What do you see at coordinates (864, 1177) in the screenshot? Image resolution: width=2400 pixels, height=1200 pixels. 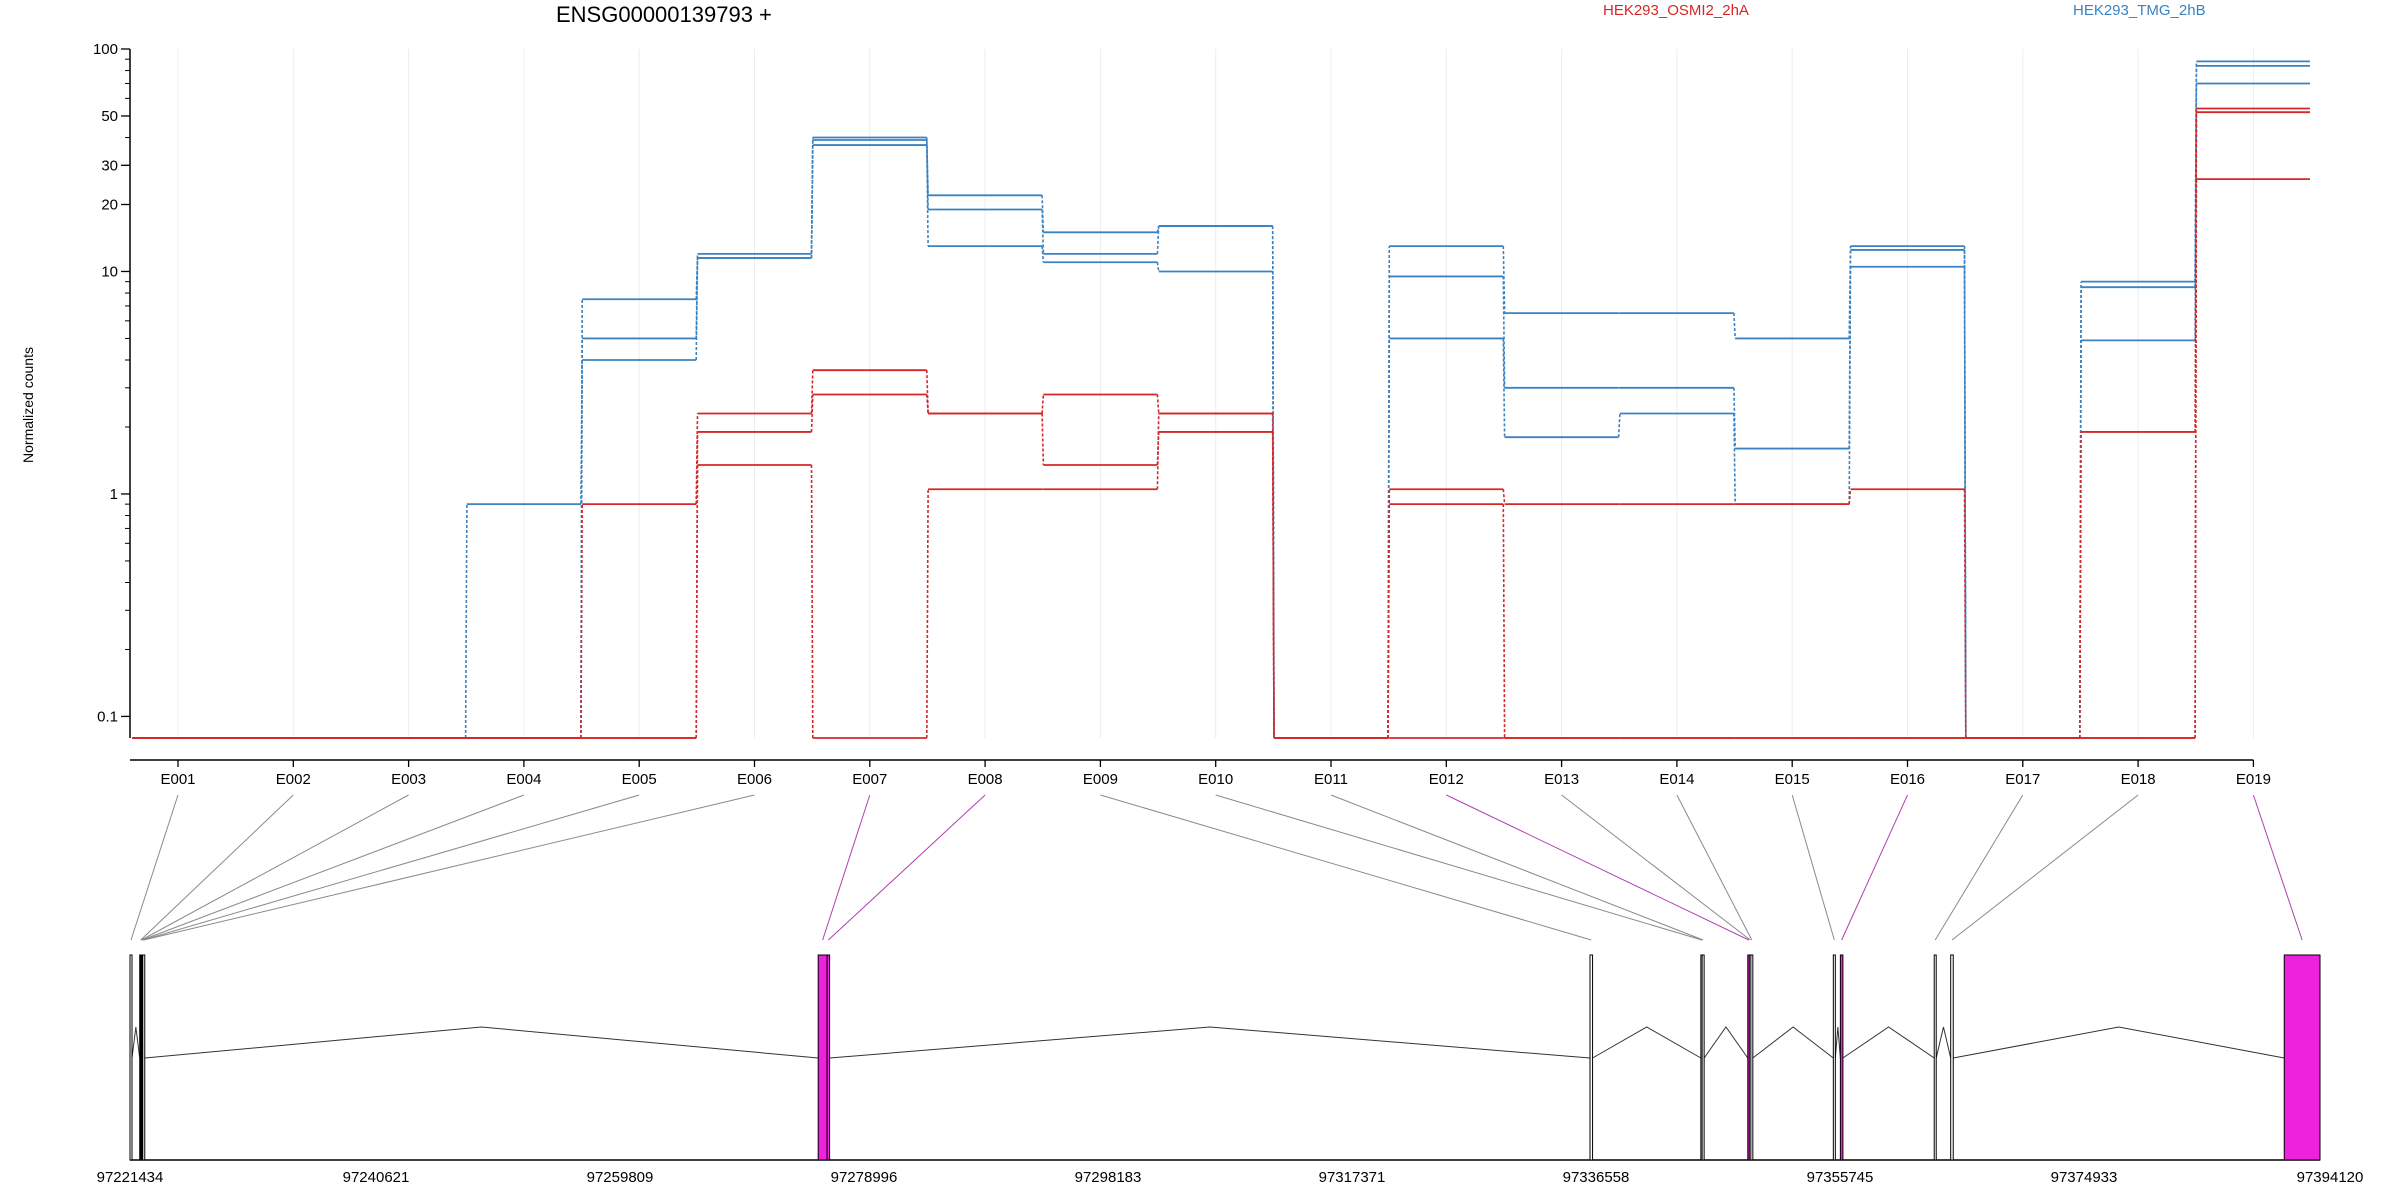 I see `genome-coord-label: 97278996` at bounding box center [864, 1177].